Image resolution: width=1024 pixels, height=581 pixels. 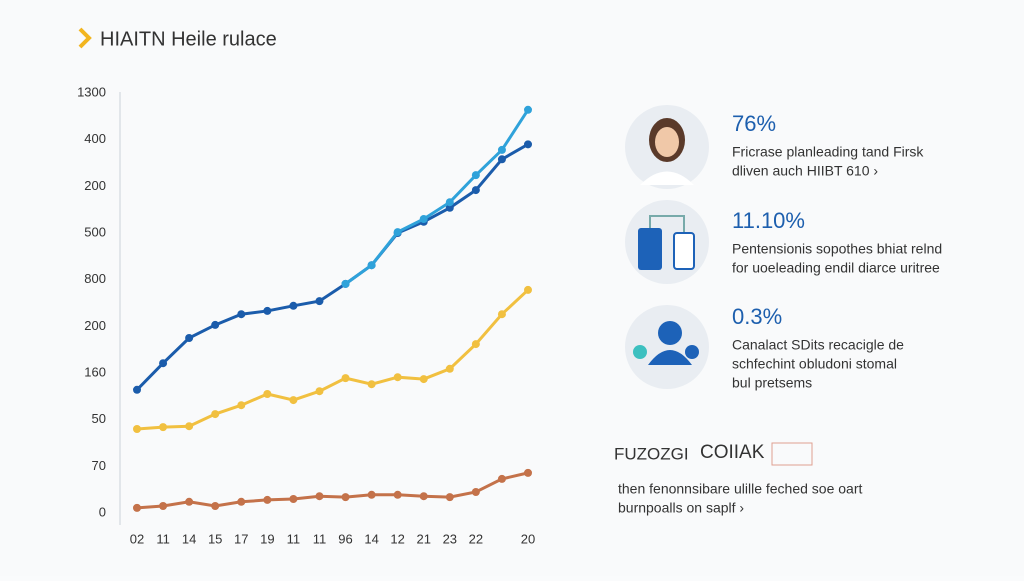 What do you see at coordinates (476, 538) in the screenshot?
I see `x-tick-label: 22` at bounding box center [476, 538].